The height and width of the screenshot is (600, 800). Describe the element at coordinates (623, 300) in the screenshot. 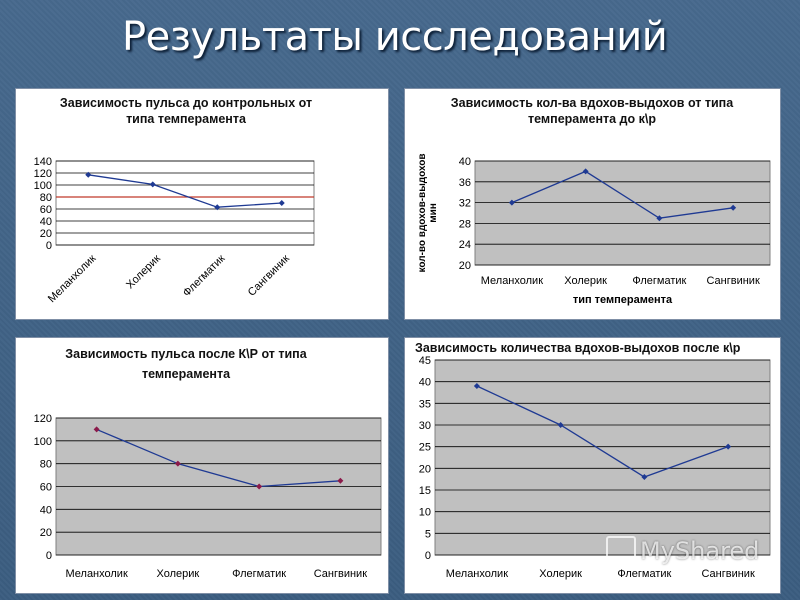

I see `x-axis-label: тип темперамента` at that location.